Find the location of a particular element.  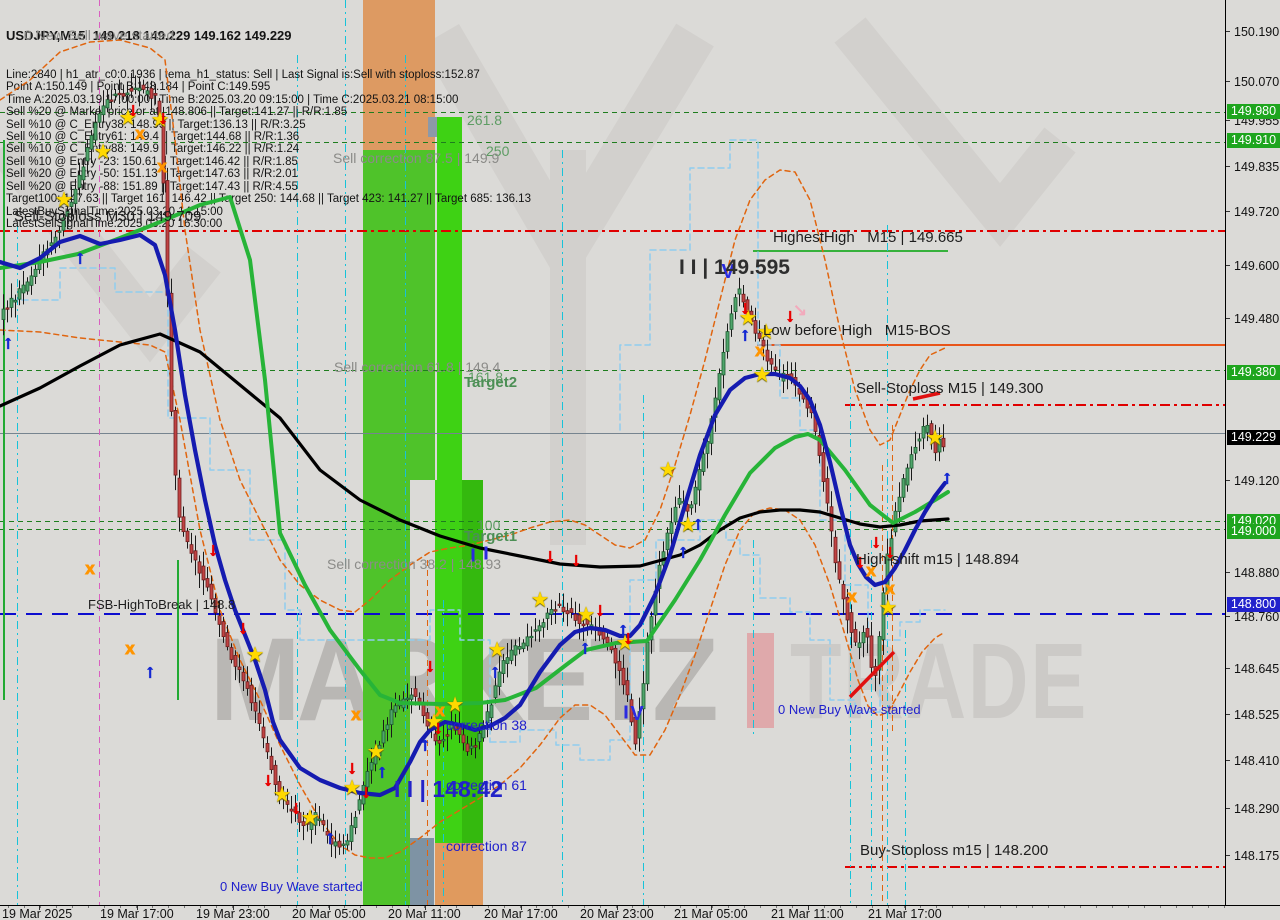

chart-label: Target2 is located at coordinates (491, 382).